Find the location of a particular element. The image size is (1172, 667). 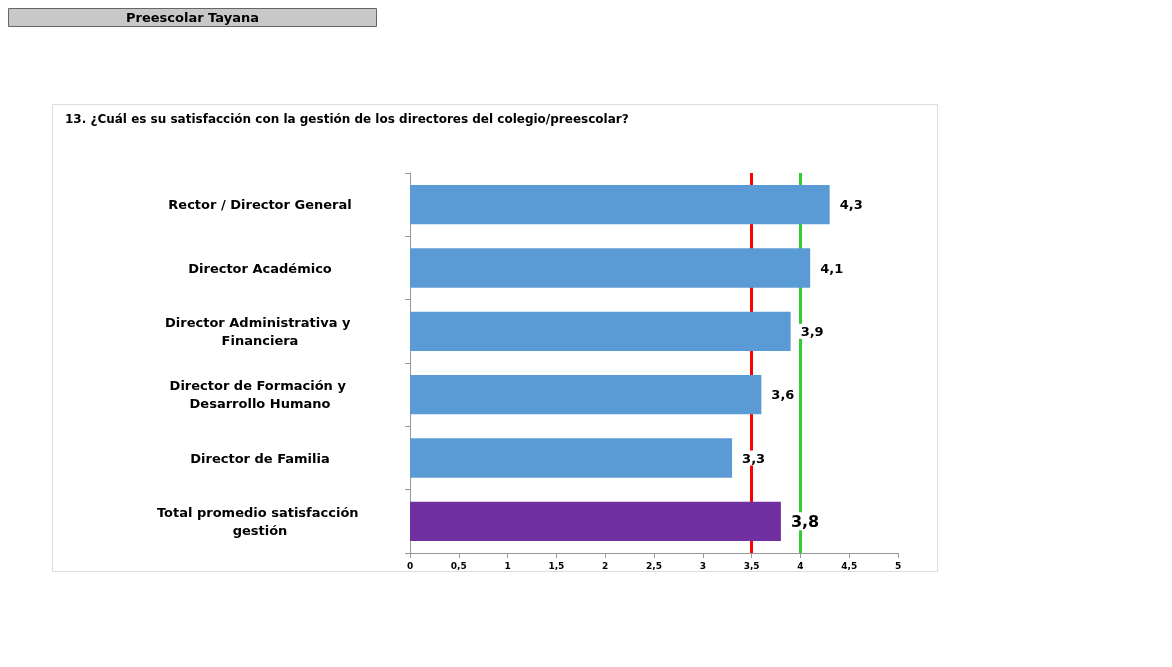

y-tick-label: Director Académico is located at coordinates (260, 268).